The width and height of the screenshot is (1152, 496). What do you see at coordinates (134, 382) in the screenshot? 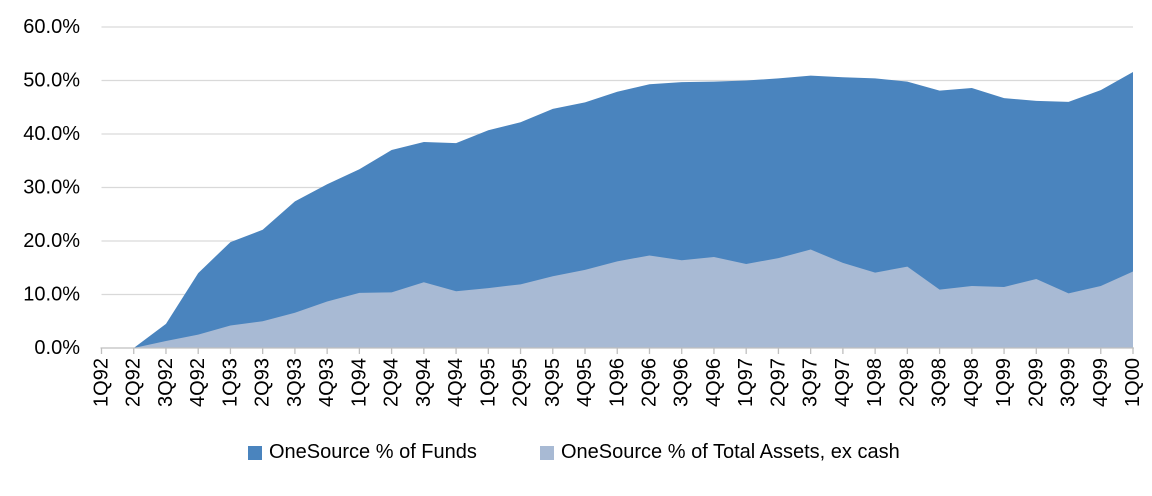
I see `x-axis-label: 2Q92` at bounding box center [134, 382].